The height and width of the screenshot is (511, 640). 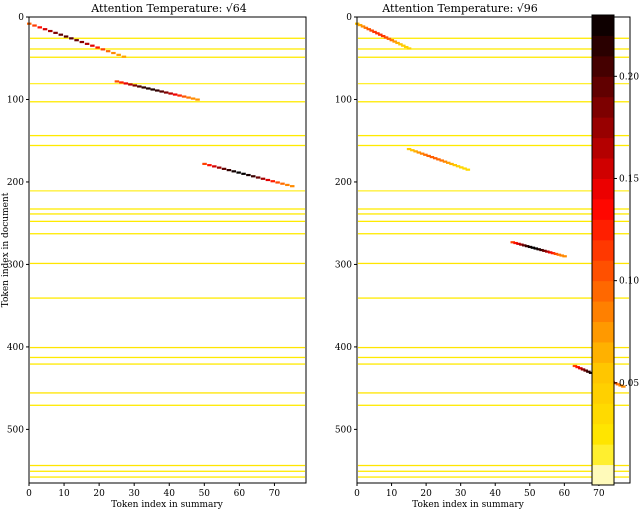 I want to click on y-tick-label: 0, so click(x=21, y=18).